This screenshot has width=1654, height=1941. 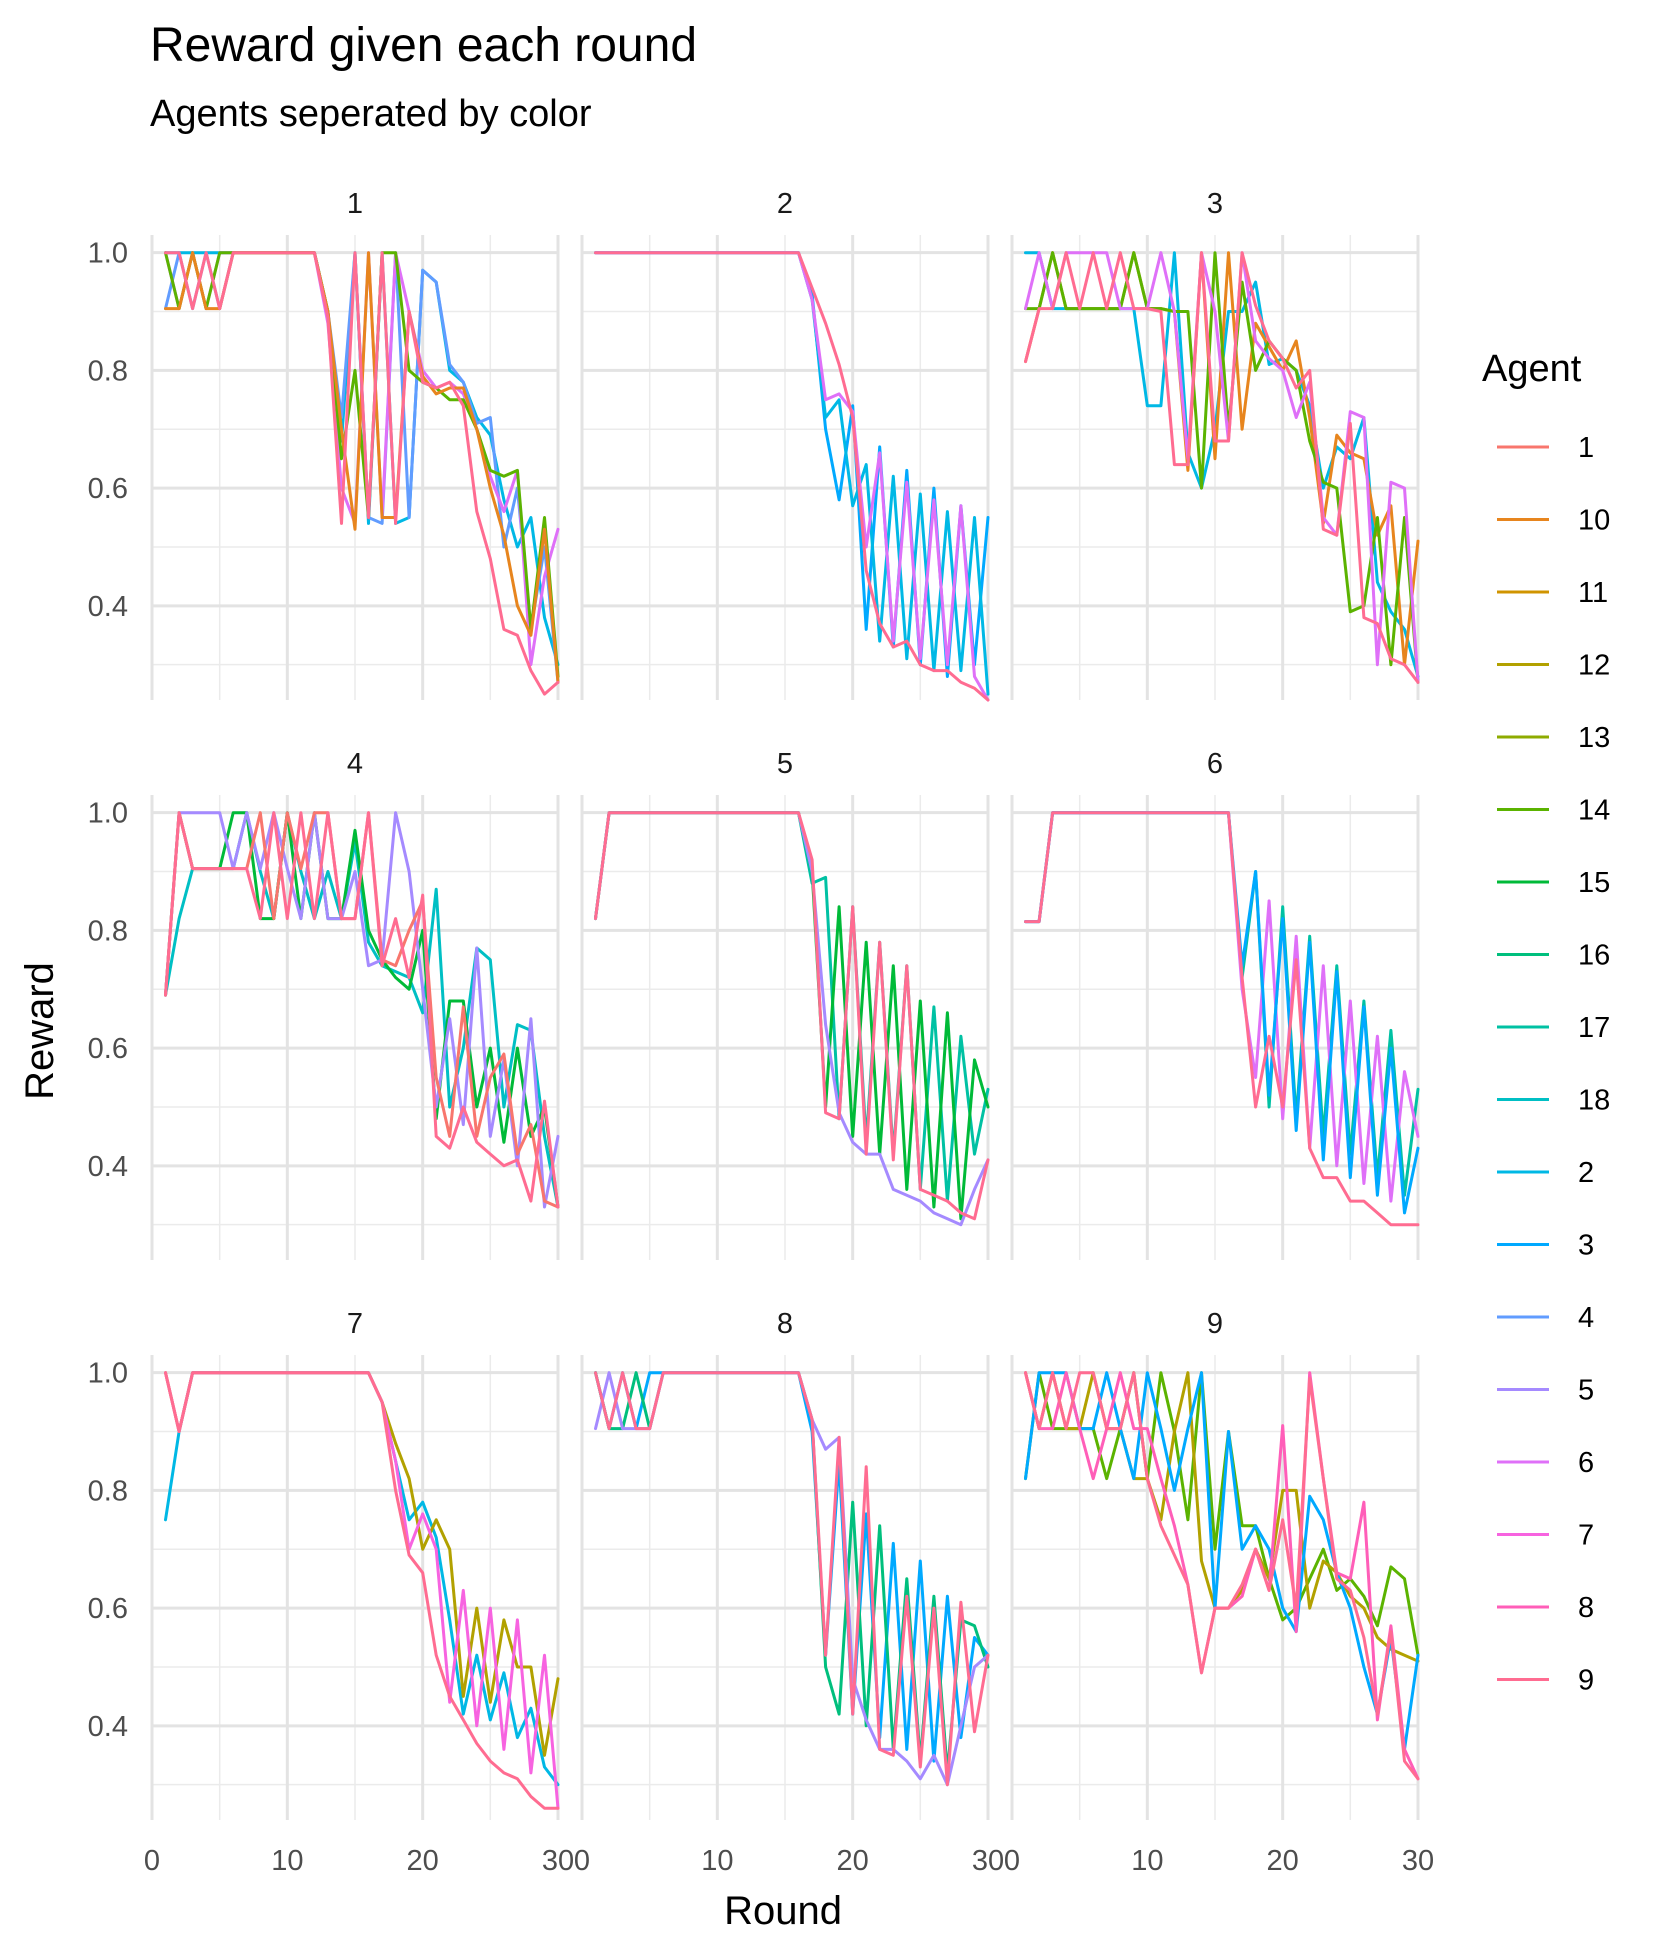 I want to click on facet-strip-label: 3, so click(x=1215, y=204).